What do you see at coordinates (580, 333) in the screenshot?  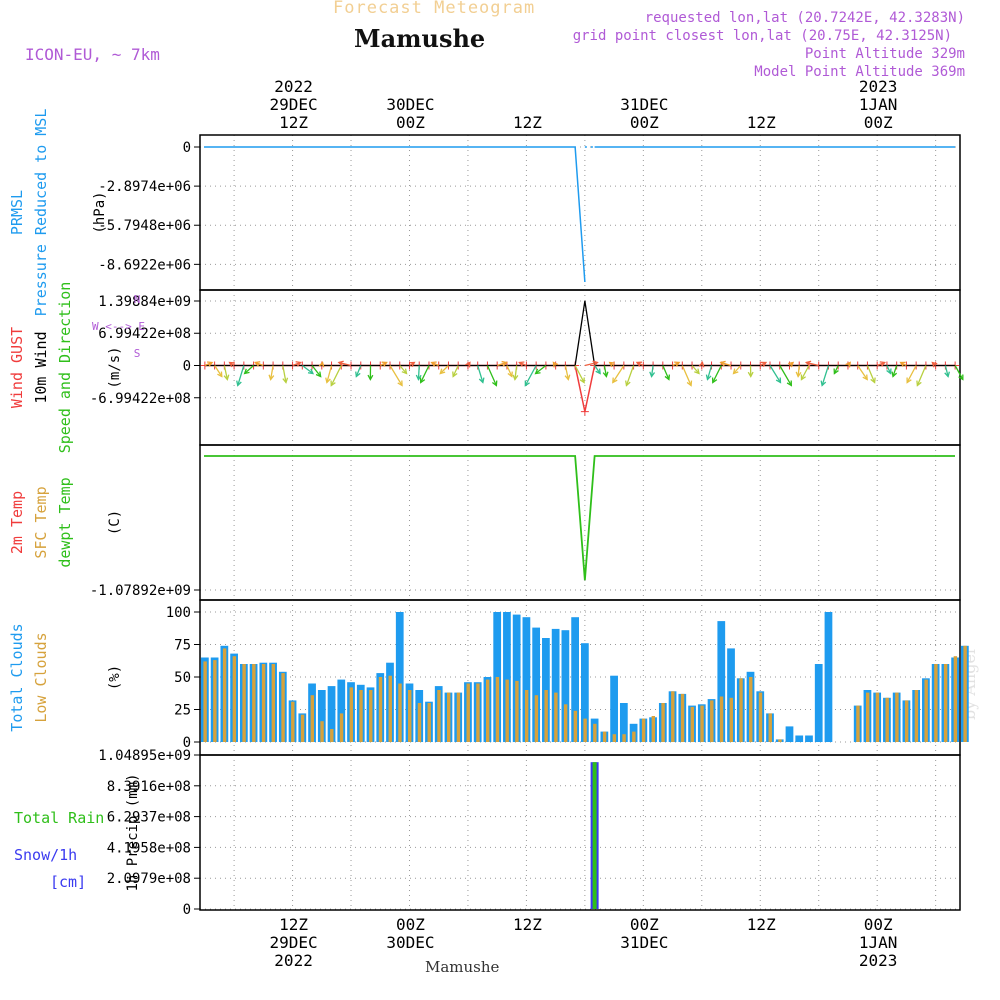 I see `wind-line` at bounding box center [580, 333].